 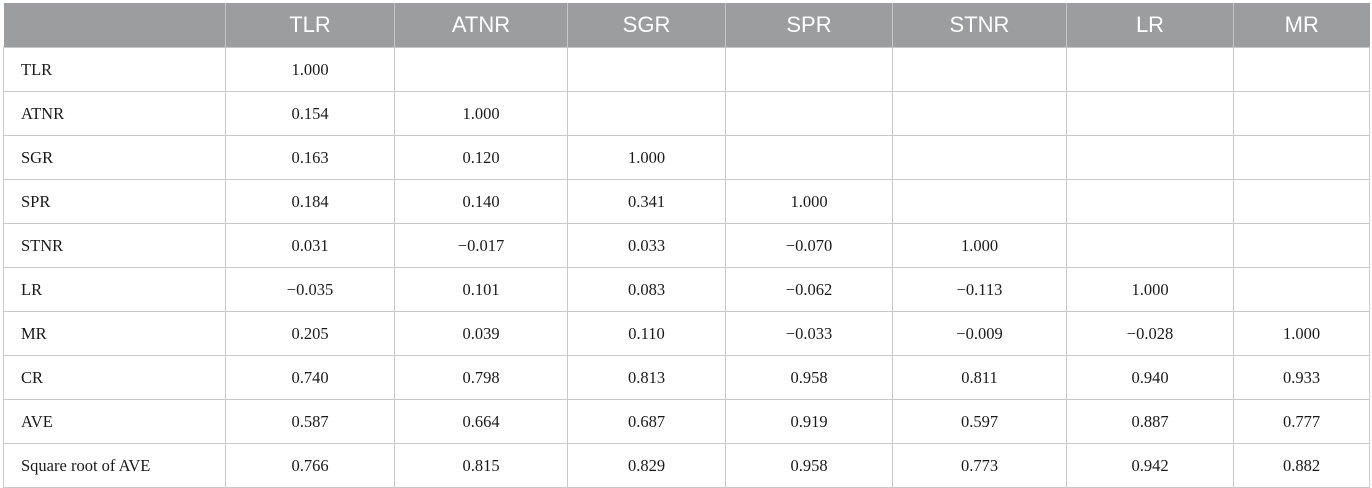 What do you see at coordinates (481, 201) in the screenshot?
I see `table-cell: 0.140` at bounding box center [481, 201].